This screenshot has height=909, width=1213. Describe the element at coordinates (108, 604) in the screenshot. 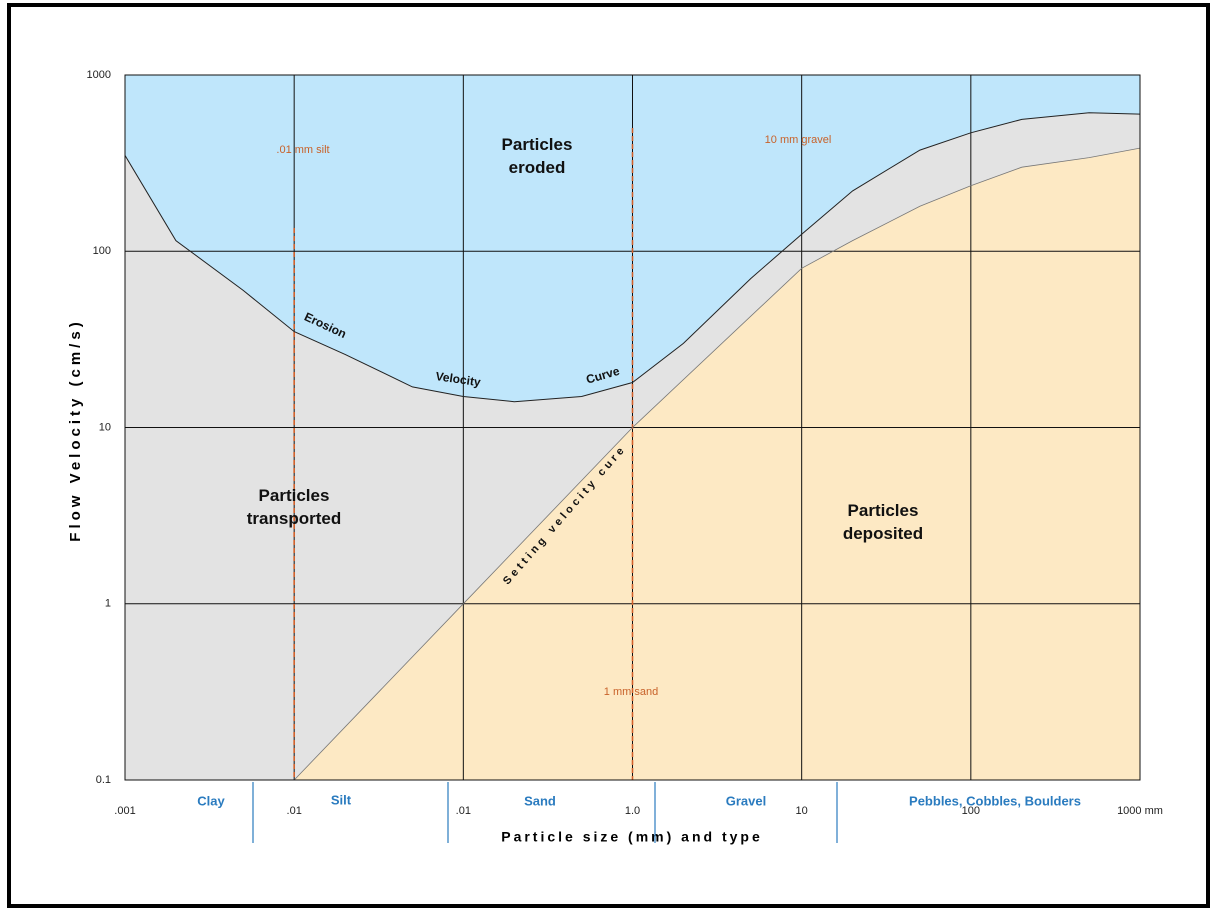

I see `y-tick-label: 1` at that location.